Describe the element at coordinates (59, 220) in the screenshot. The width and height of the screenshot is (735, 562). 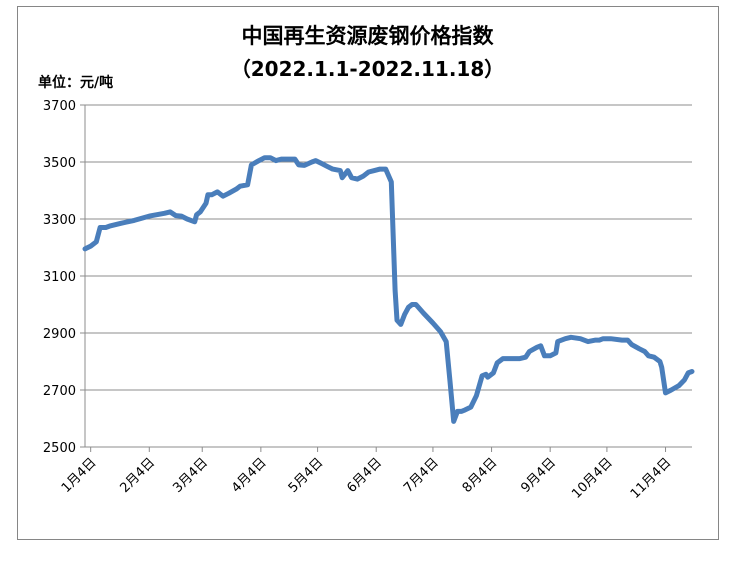
I see `y-tick-label: 3300` at that location.